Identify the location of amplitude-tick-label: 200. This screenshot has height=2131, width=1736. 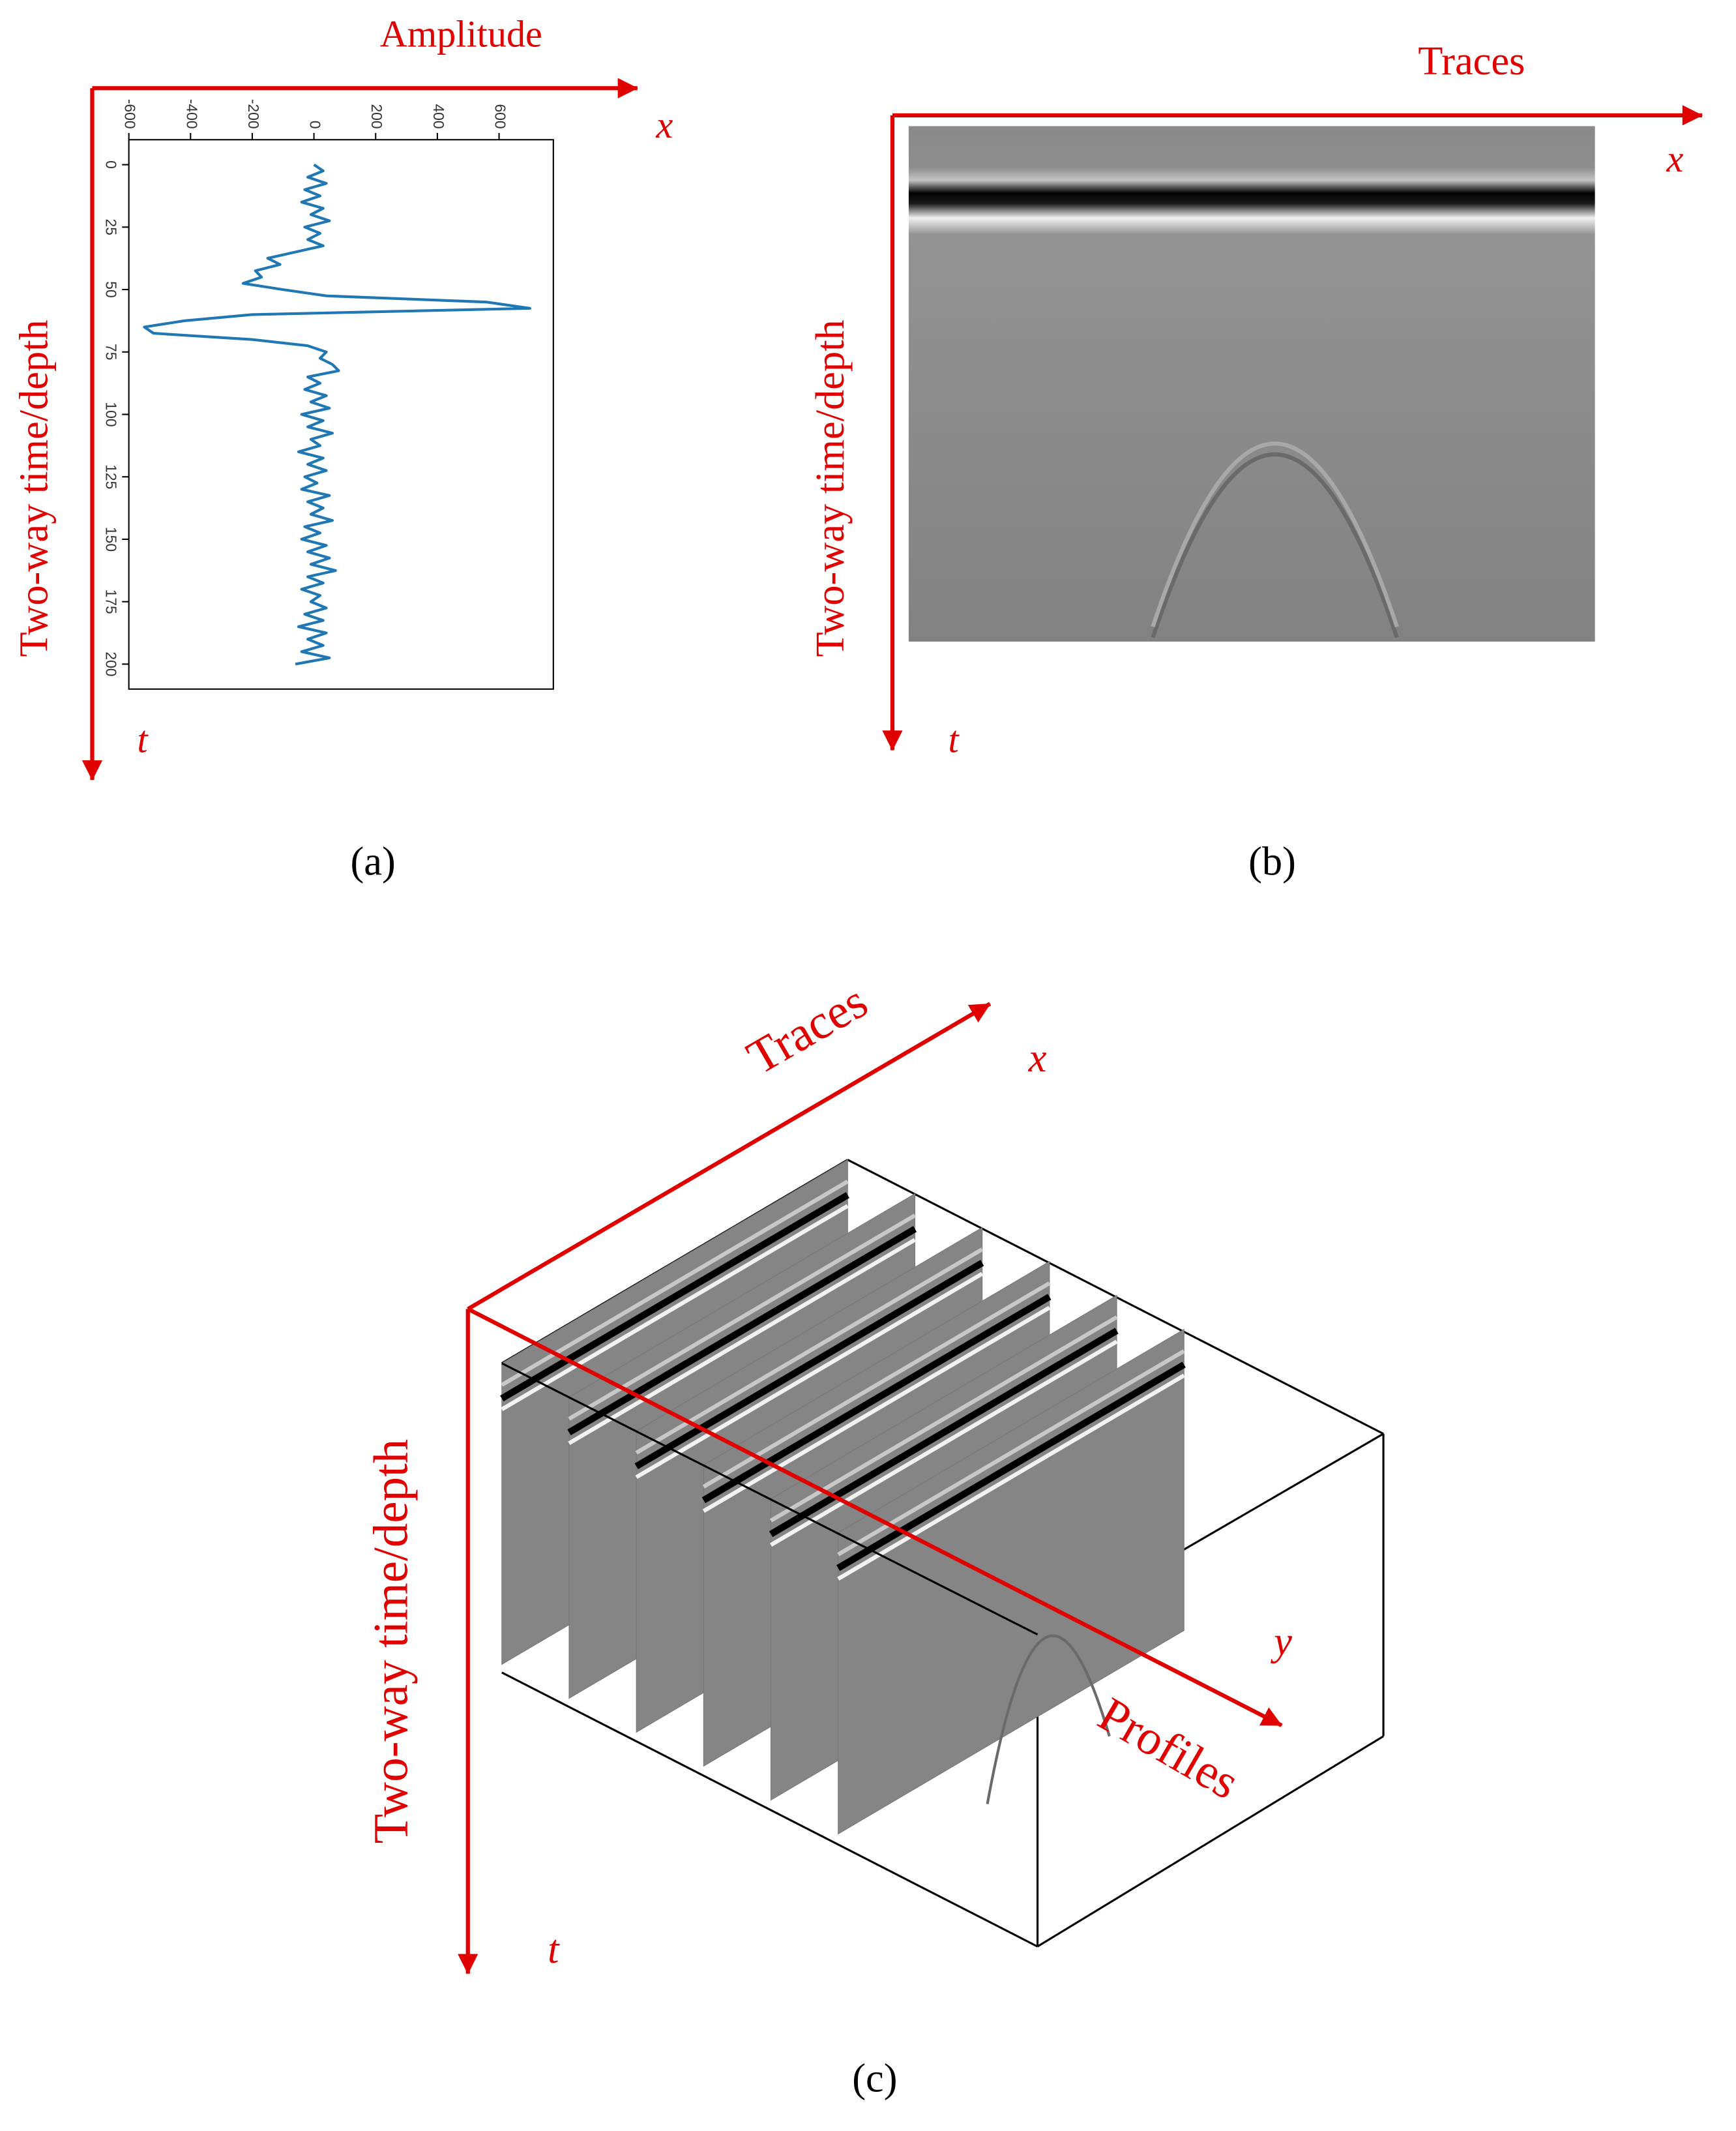
(376, 116).